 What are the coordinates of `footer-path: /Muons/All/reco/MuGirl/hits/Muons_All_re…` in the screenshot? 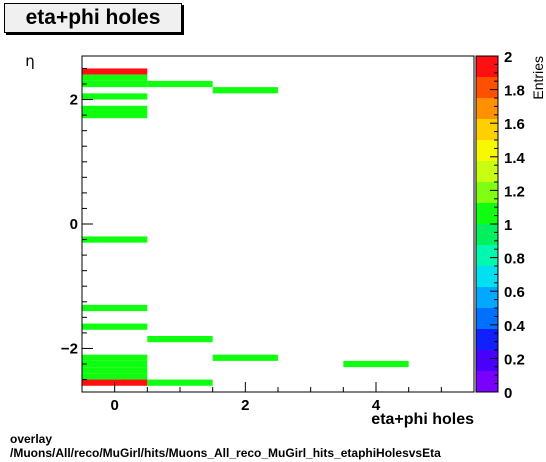 It's located at (225, 453).